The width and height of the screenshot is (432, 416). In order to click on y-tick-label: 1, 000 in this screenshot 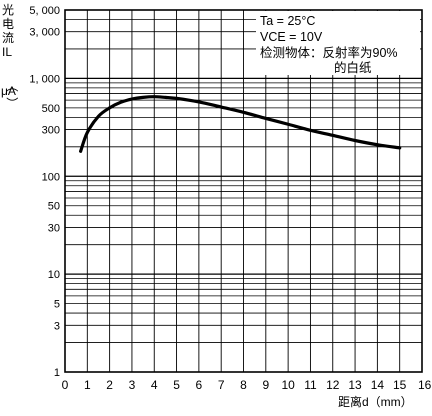, I will do `click(44, 79)`.